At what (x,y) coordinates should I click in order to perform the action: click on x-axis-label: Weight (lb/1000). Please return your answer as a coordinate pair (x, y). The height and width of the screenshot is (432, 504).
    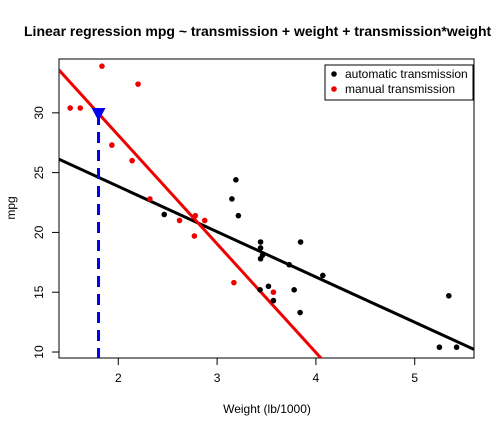
    Looking at the image, I should click on (267, 409).